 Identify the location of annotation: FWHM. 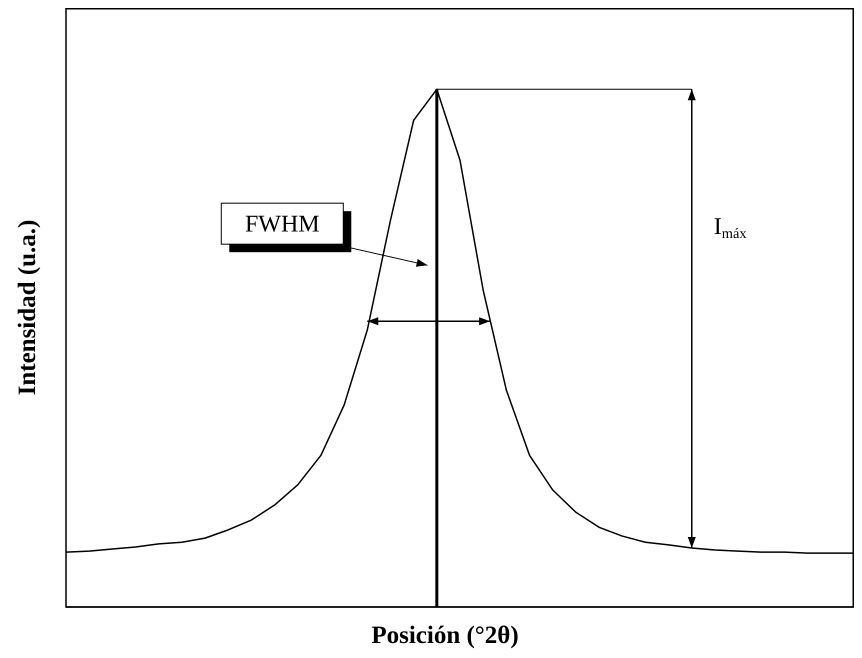
(282, 225).